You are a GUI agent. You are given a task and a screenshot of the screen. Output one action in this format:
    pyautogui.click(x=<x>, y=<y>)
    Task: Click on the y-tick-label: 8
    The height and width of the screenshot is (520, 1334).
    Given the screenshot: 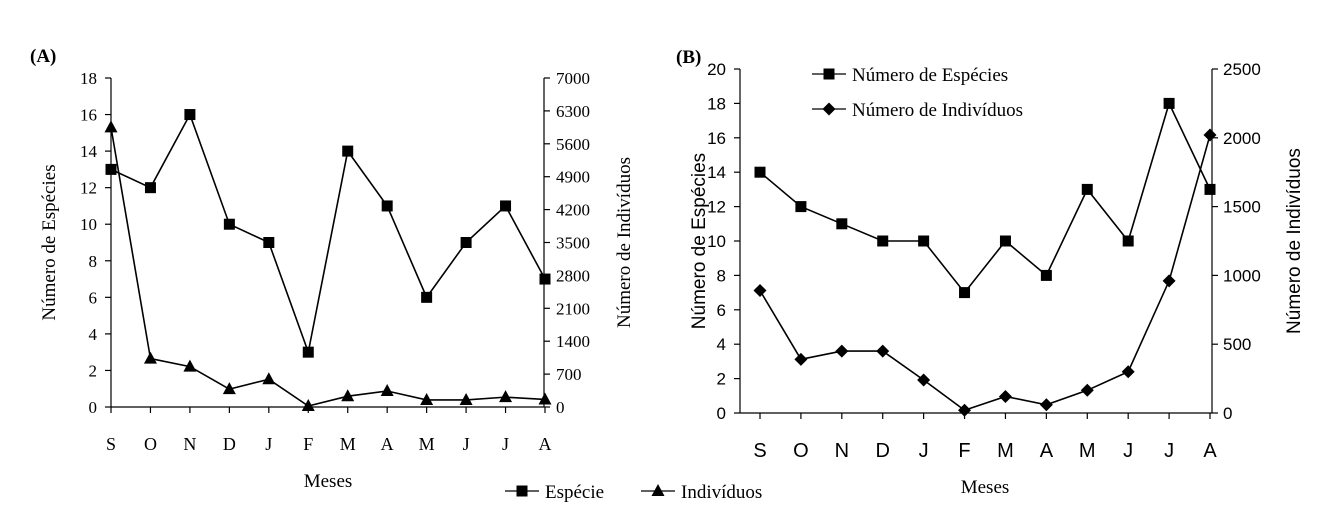 What is the action you would take?
    pyautogui.click(x=721, y=275)
    